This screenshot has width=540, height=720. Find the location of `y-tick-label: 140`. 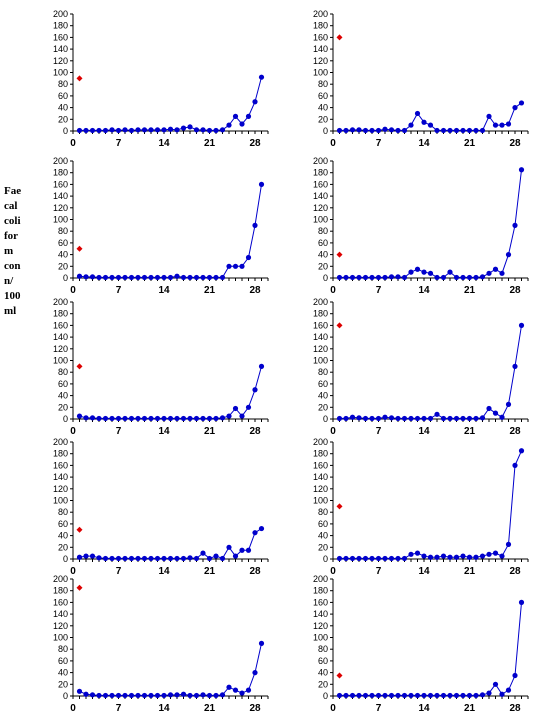

y-tick-label: 140 is located at coordinates (320, 337).